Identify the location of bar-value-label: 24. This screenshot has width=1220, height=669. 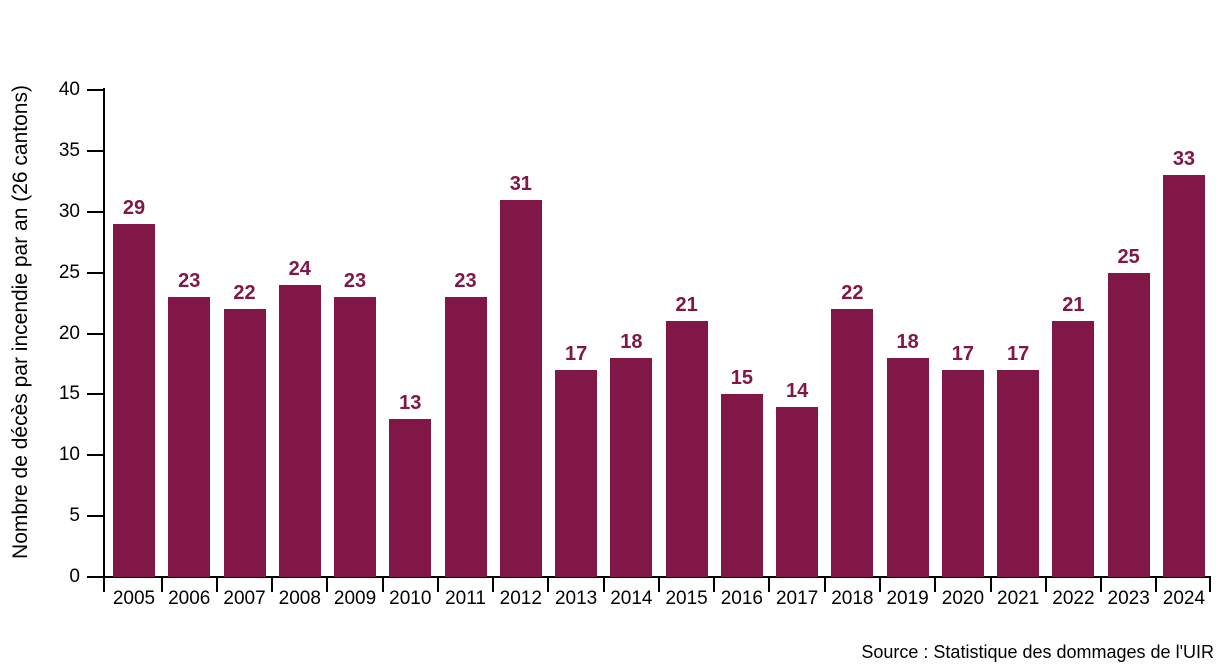
(299, 268).